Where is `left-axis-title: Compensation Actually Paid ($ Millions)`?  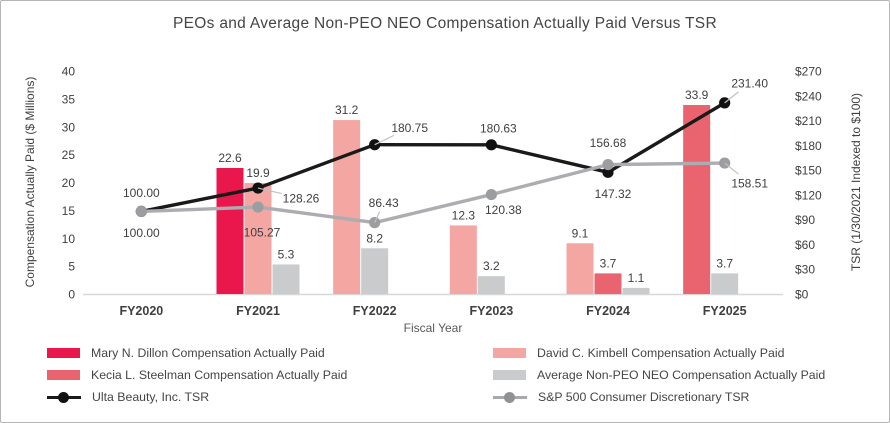
left-axis-title: Compensation Actually Paid ($ Millions) is located at coordinates (30, 182).